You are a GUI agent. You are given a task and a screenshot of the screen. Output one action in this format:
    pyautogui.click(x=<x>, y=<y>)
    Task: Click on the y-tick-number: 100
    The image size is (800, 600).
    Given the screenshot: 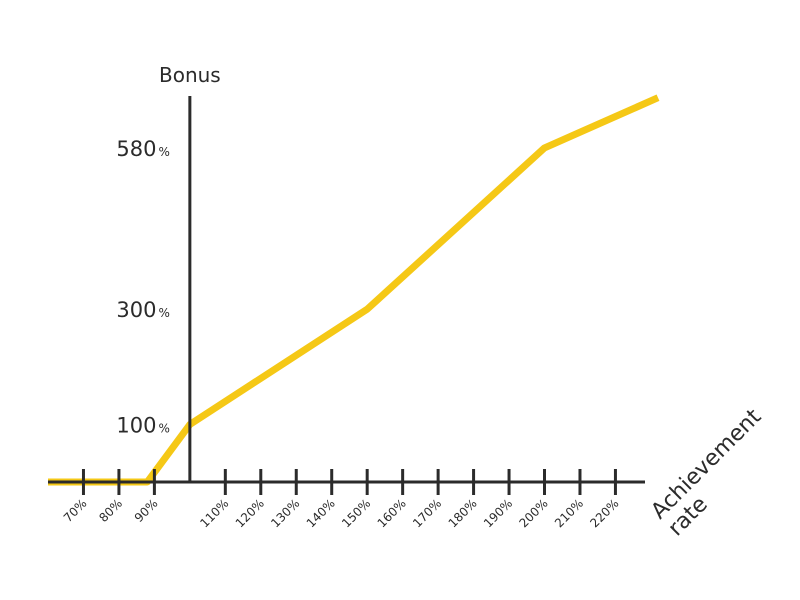 What is the action you would take?
    pyautogui.click(x=136, y=425)
    